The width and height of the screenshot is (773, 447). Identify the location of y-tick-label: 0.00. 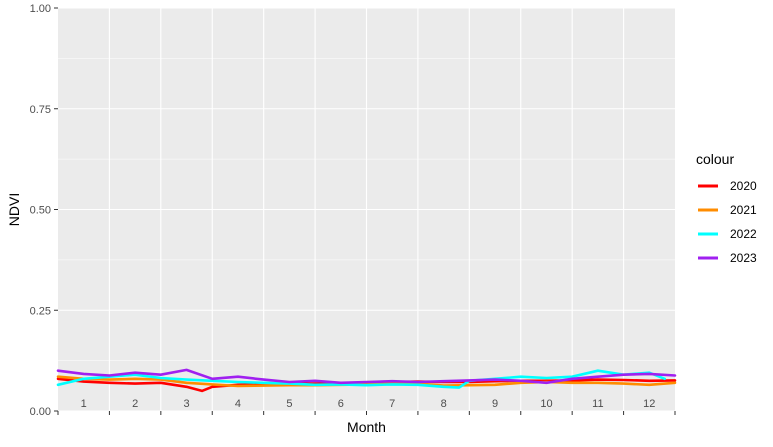
(40, 412).